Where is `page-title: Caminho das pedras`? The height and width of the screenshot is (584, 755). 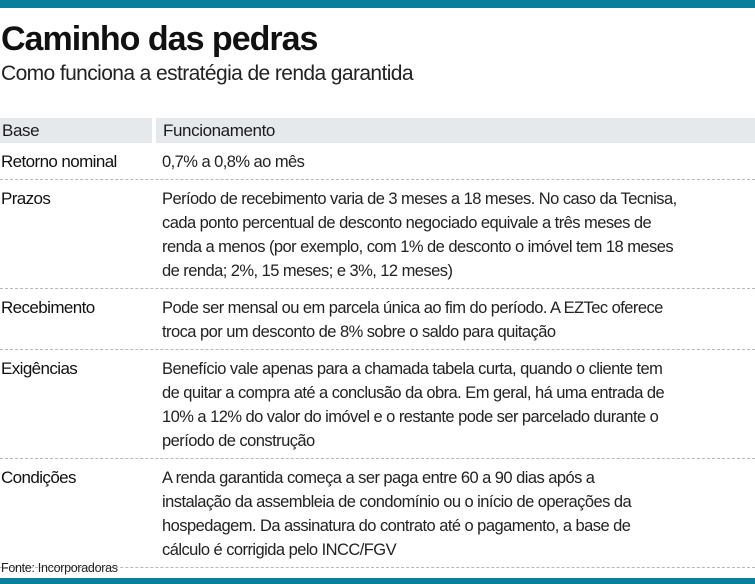 page-title: Caminho das pedras is located at coordinates (159, 39).